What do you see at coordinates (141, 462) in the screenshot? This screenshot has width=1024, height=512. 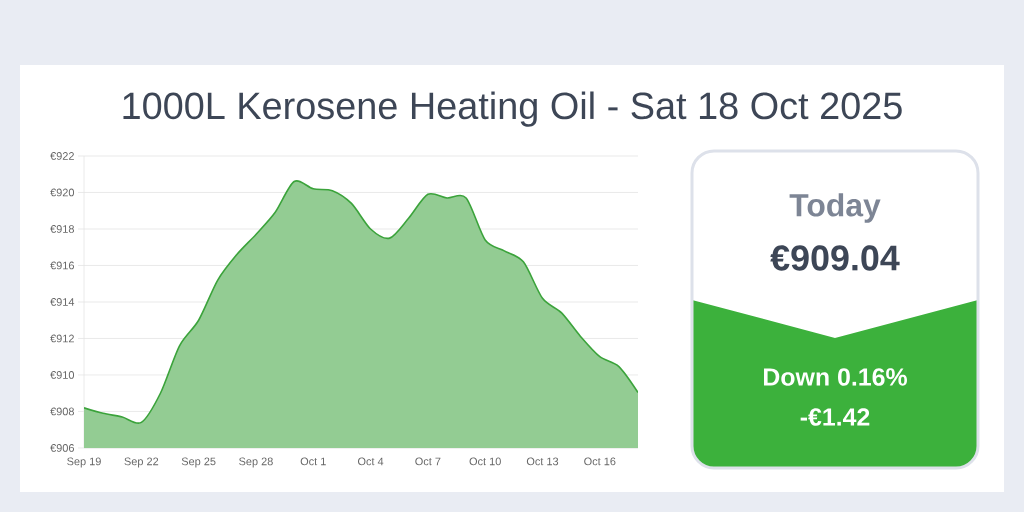 I see `x-tick-label: Sep 22` at bounding box center [141, 462].